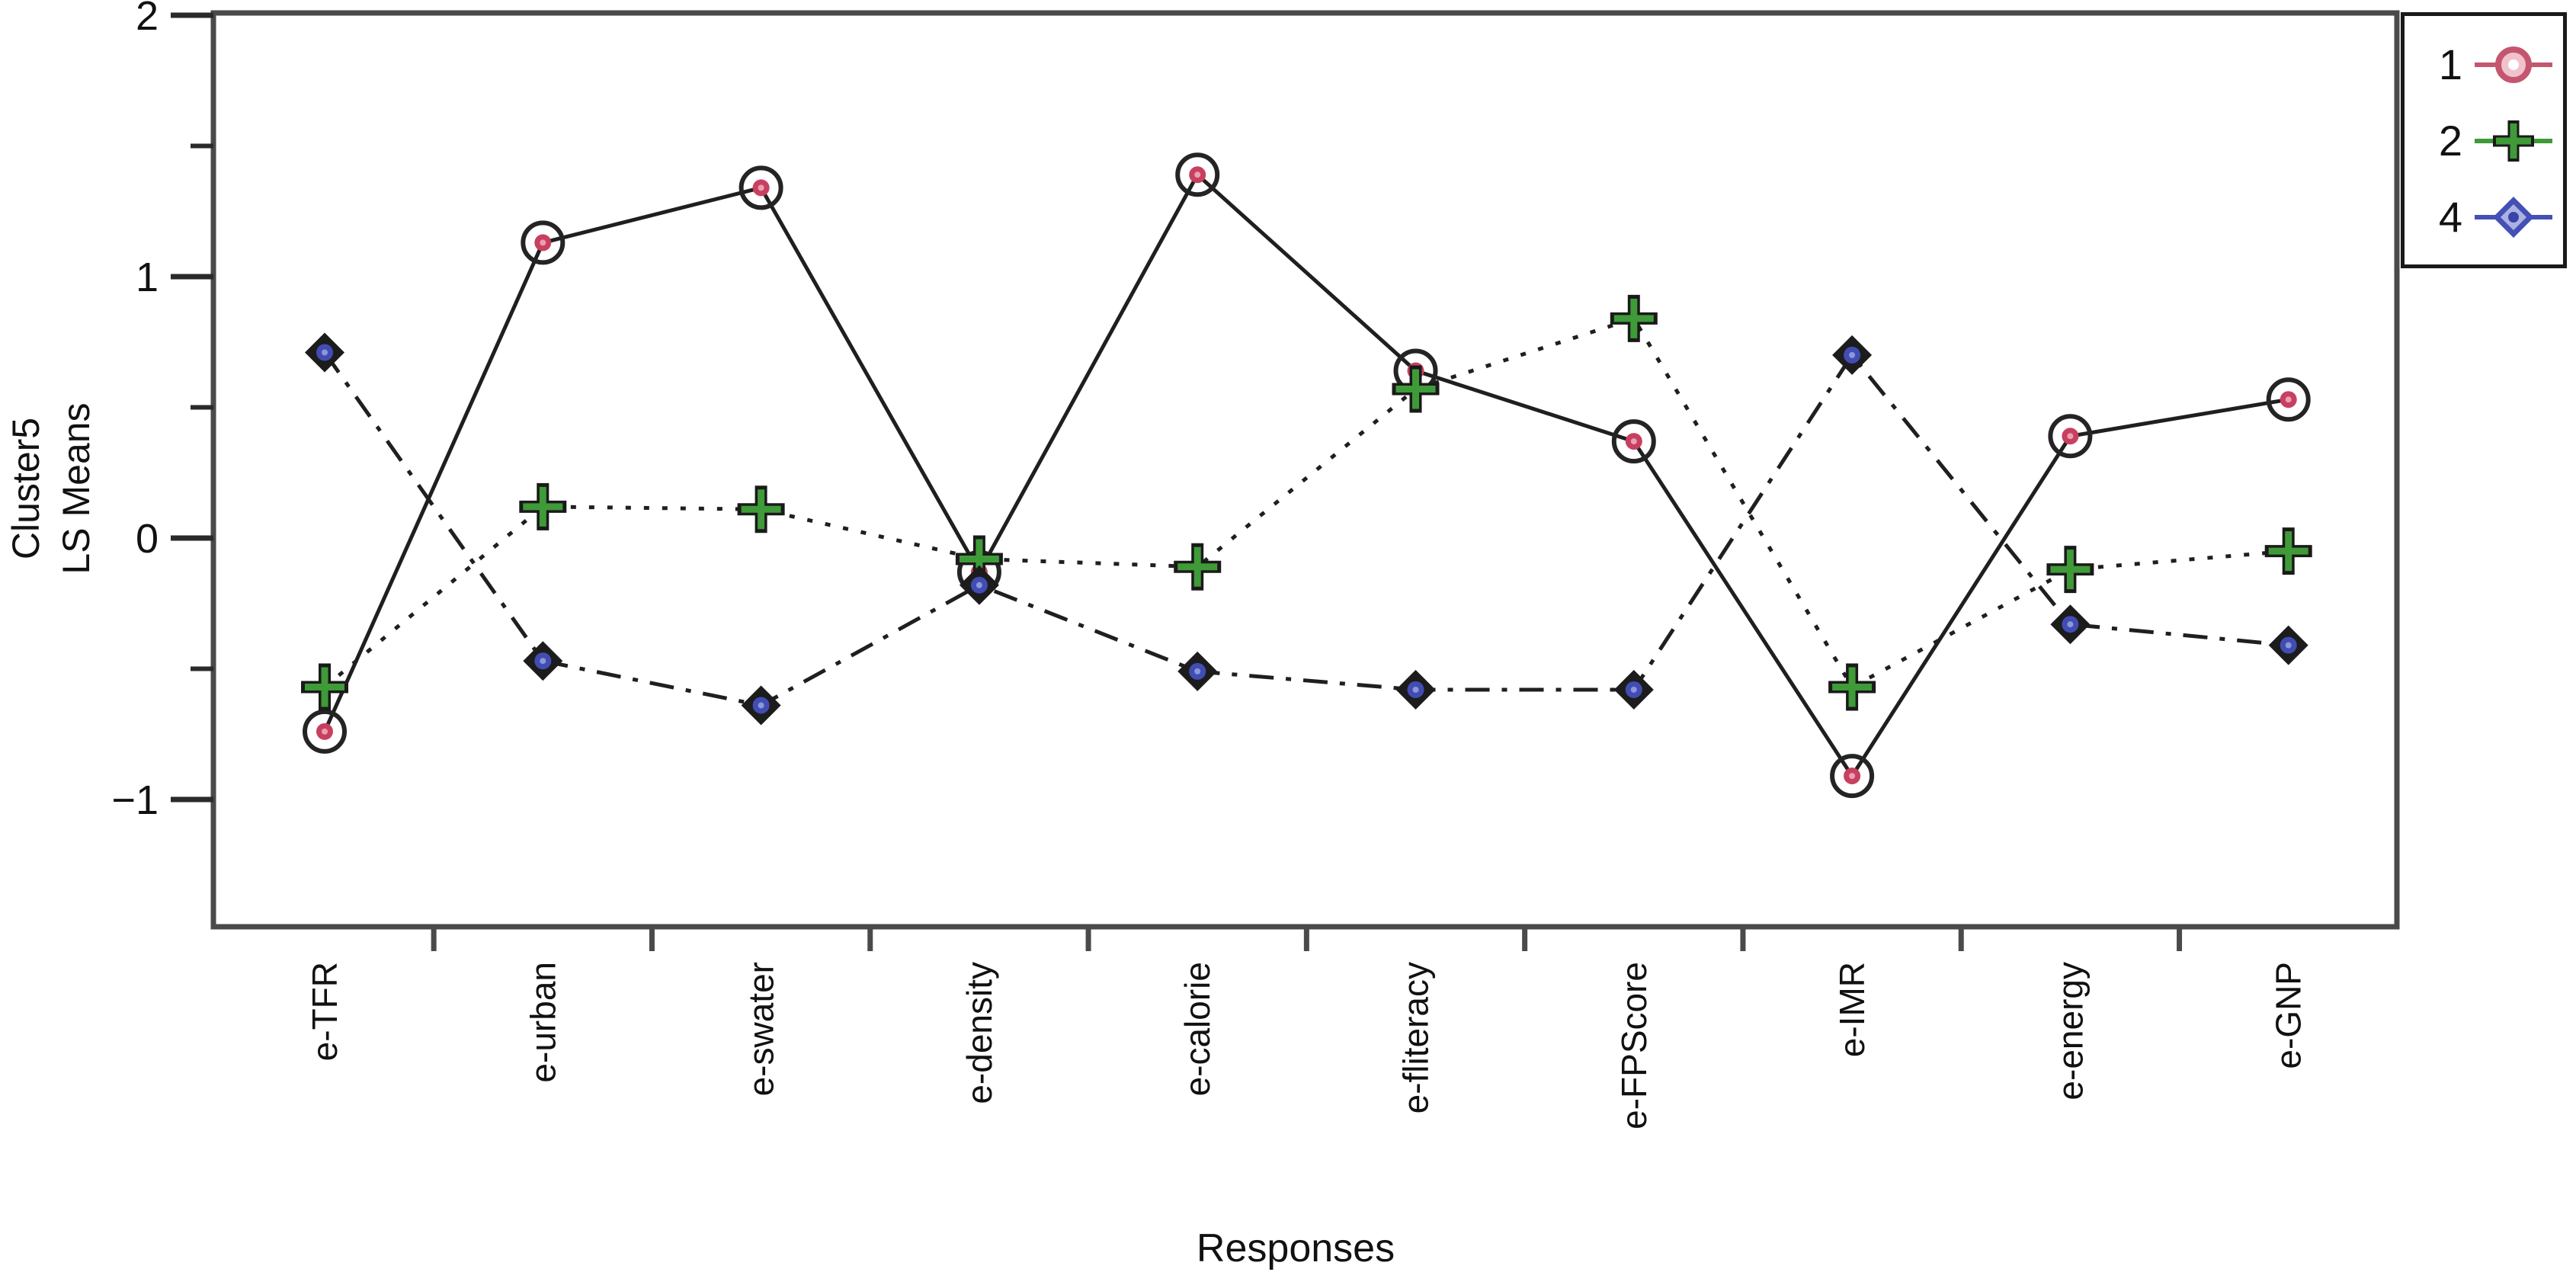 This screenshot has width=2576, height=1272. I want to click on category-label: e-TFR, so click(324, 1011).